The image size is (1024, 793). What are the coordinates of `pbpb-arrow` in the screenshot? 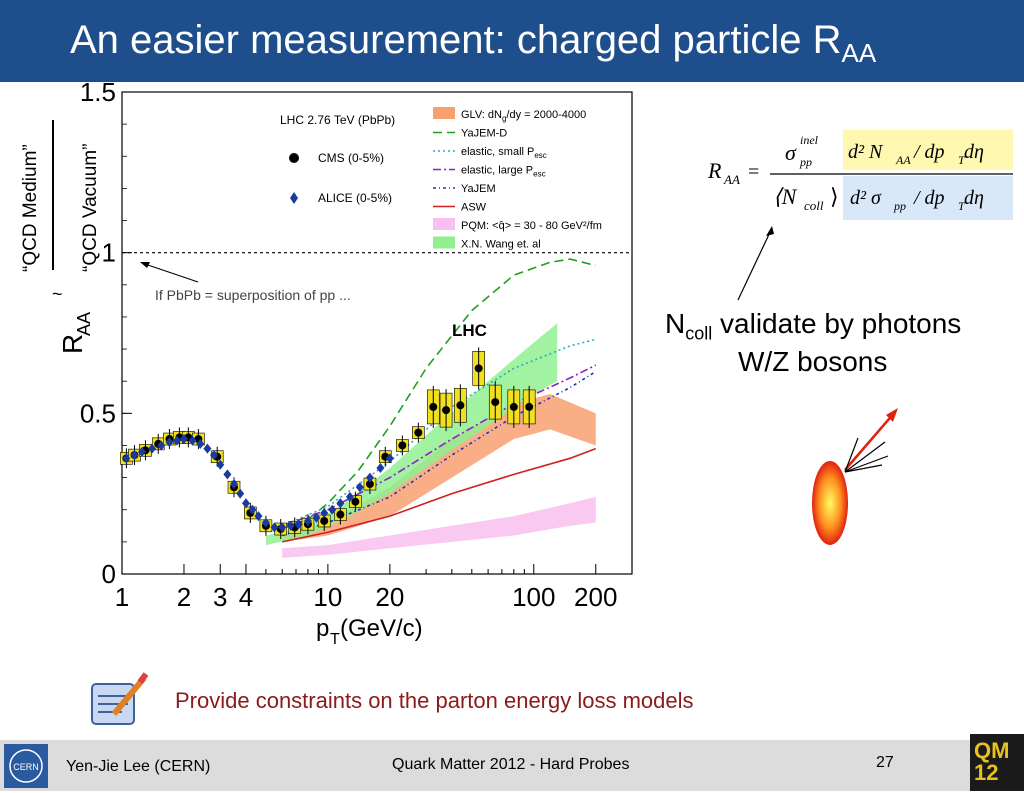 It's located at (170, 272).